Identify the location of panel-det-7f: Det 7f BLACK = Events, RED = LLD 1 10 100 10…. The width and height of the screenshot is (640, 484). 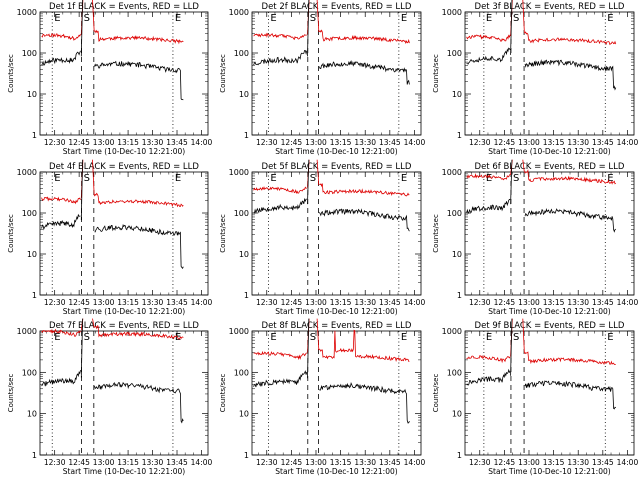
(110, 397).